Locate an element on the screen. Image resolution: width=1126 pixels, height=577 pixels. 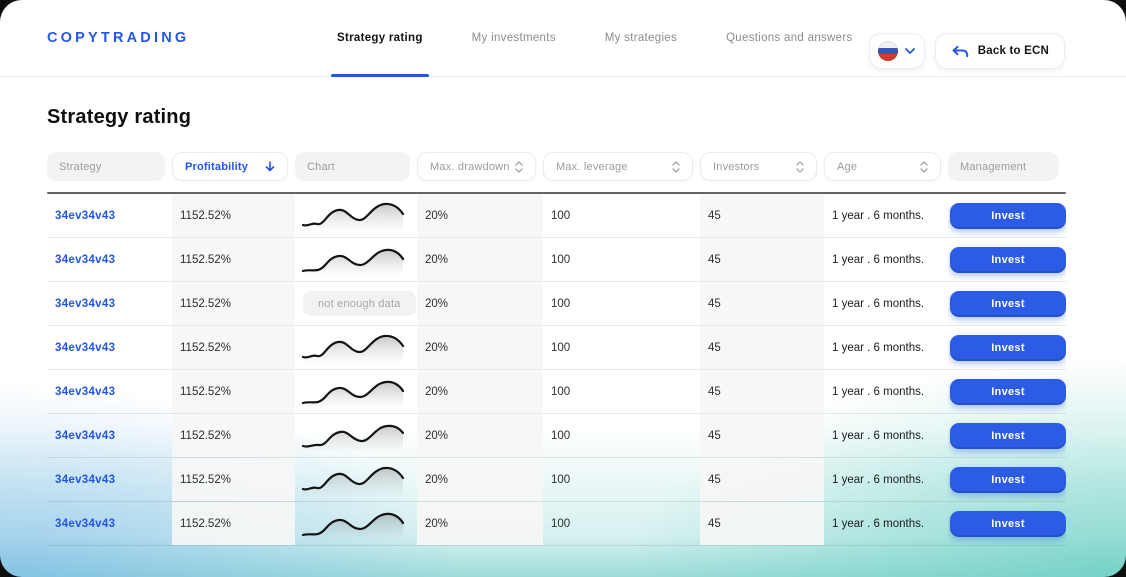
not-enough-data-badge: not enough data is located at coordinates (359, 303).